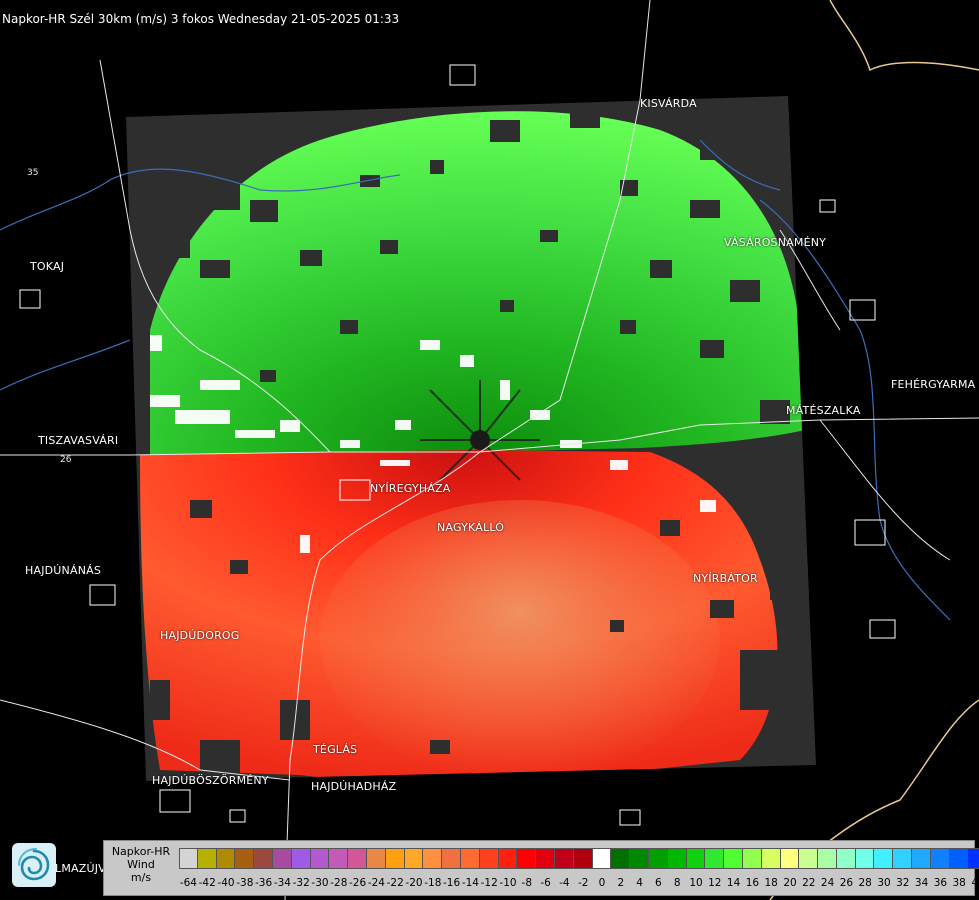  Describe the element at coordinates (975, 883) in the screenshot. I see `legend-tick-label: 40` at that location.